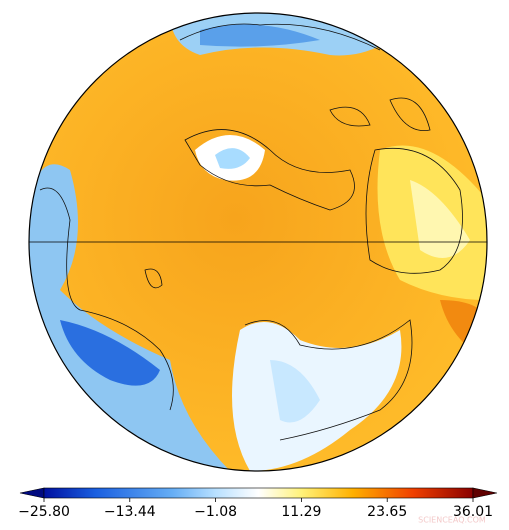 The width and height of the screenshot is (509, 530). Describe the element at coordinates (258, 493) in the screenshot. I see `colorbar` at that location.